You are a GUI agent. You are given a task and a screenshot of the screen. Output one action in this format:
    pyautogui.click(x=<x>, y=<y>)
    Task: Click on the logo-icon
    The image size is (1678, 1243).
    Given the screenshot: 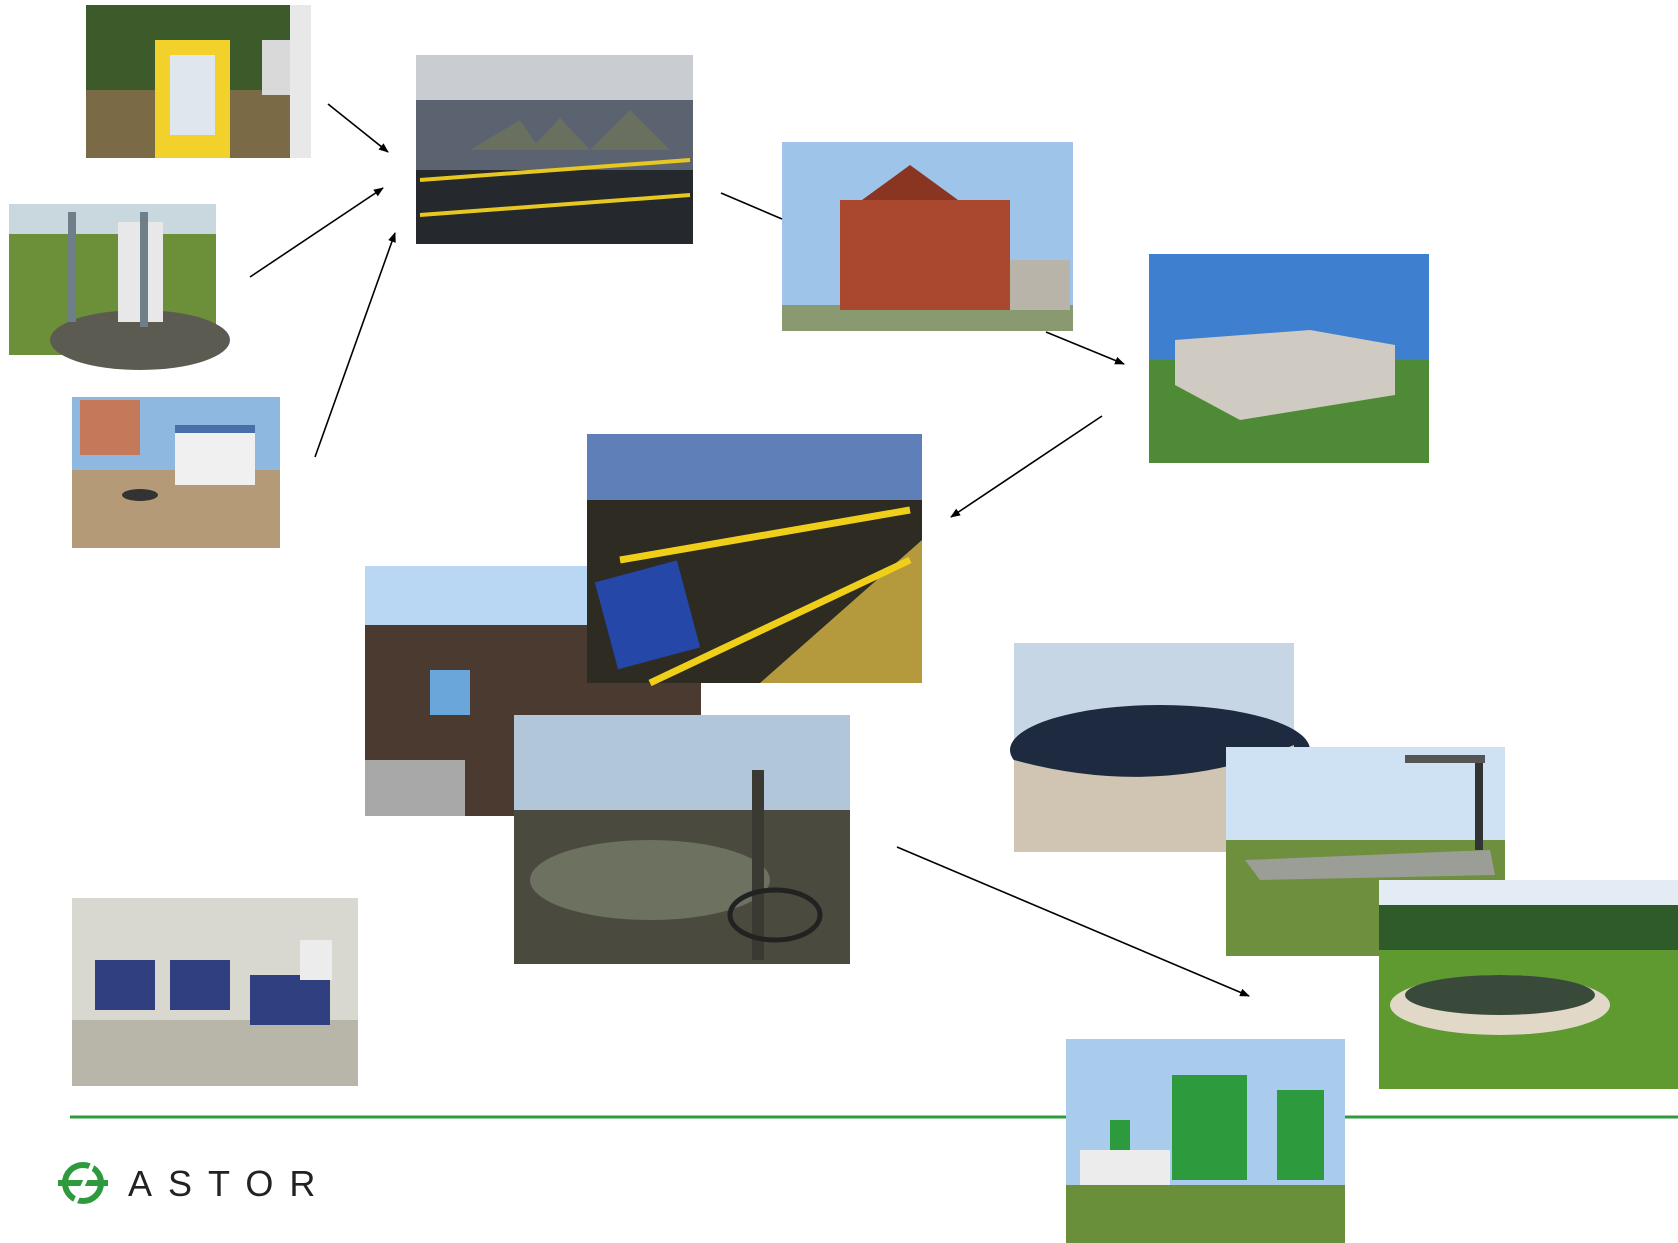 What is the action you would take?
    pyautogui.click(x=84, y=1183)
    